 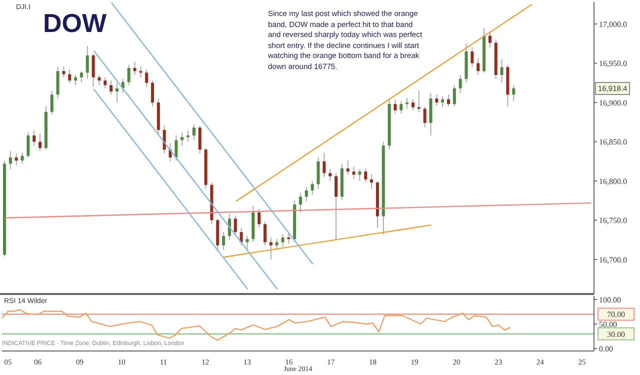 I want to click on y-tick-label: 0.00, so click(x=606, y=349).